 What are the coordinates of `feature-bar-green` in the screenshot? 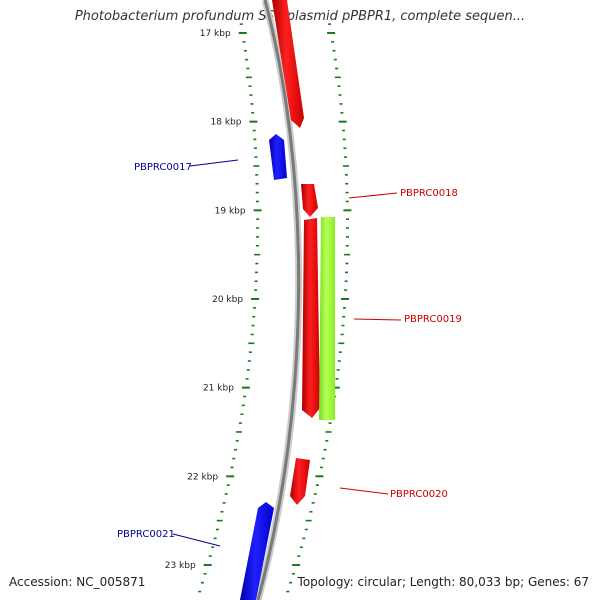 It's located at (327, 318).